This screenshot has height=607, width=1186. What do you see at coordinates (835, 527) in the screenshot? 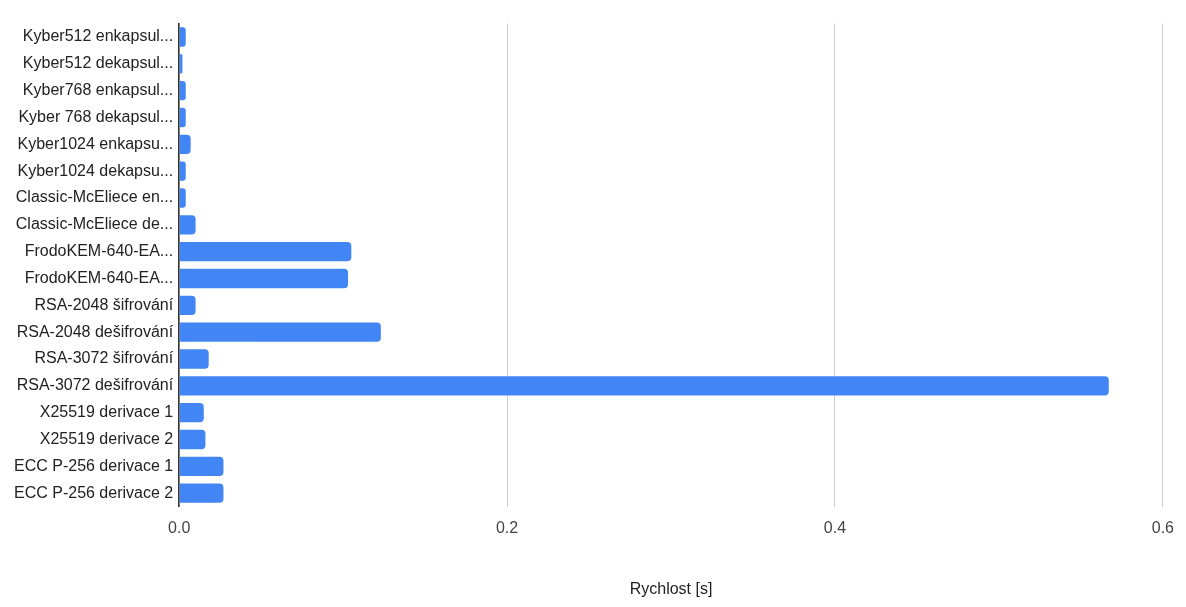
I see `x-tick-label: 0.4` at bounding box center [835, 527].